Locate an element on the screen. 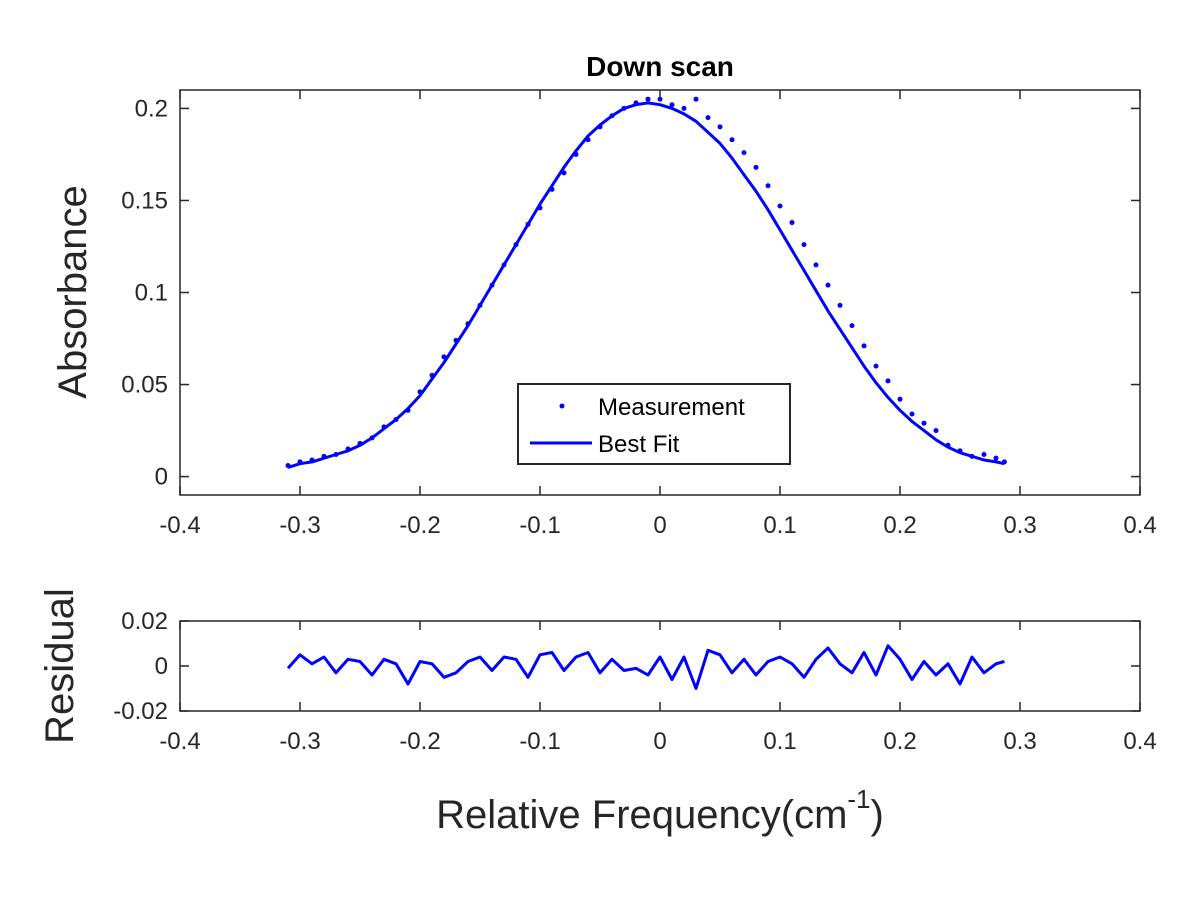 The height and width of the screenshot is (900, 1200). absorbance-x-tick-label: 0.3 is located at coordinates (1019, 525).